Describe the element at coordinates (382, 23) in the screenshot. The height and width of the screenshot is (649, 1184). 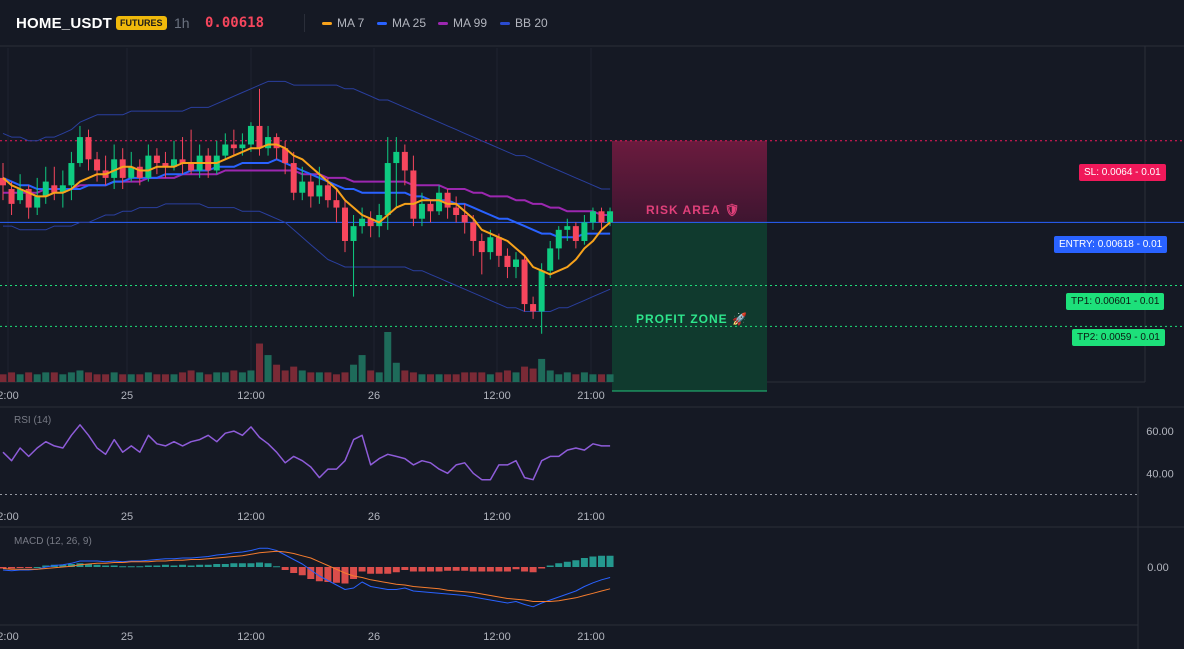
I see `ma25-swatch` at that location.